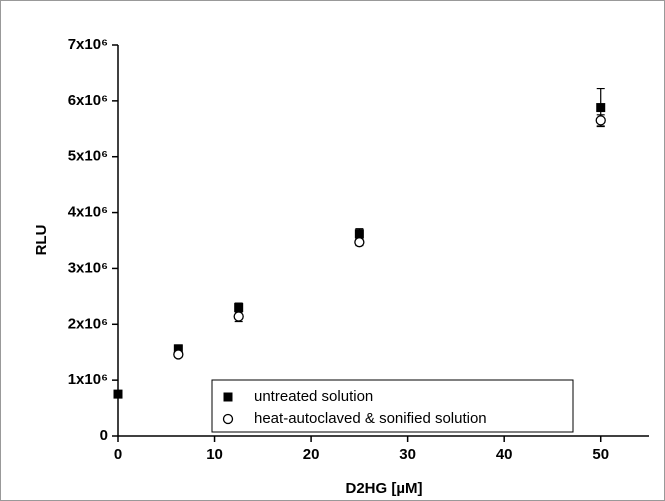 The width and height of the screenshot is (665, 501). Describe the element at coordinates (88, 212) in the screenshot. I see `y-tick-label: 4x10⁶` at that location.